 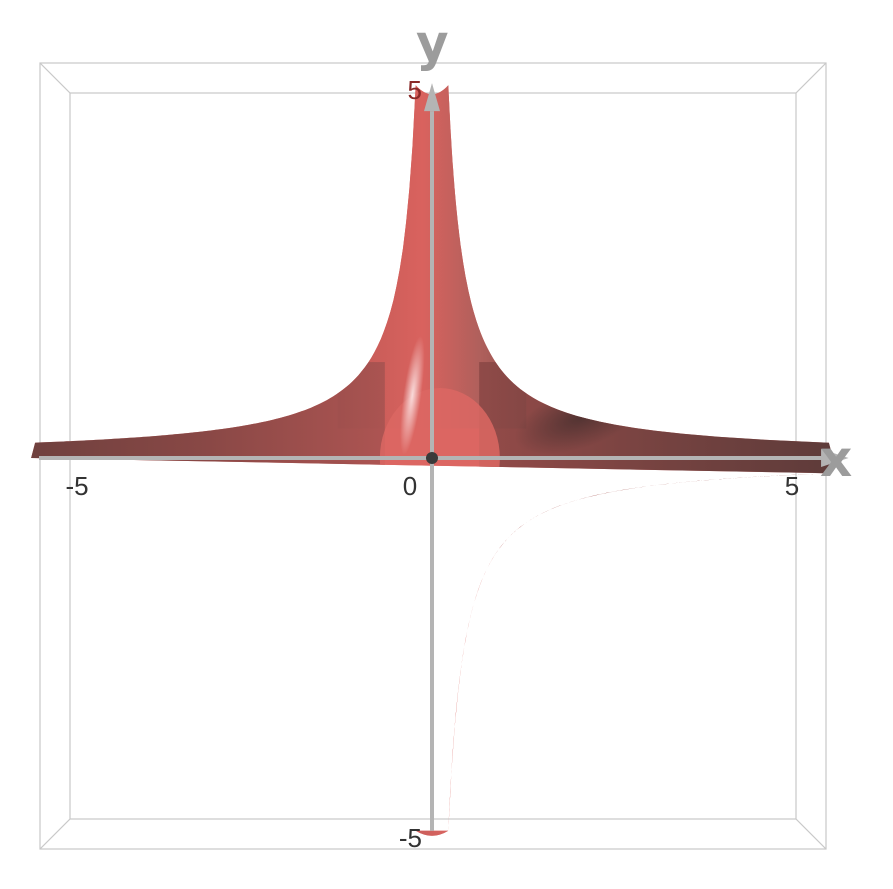 I want to click on origin-point, so click(x=432, y=458).